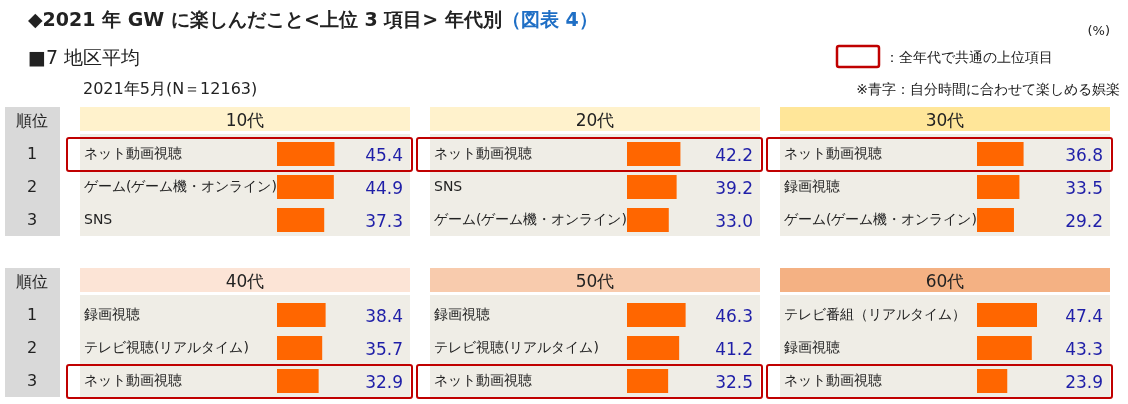 Image resolution: width=1128 pixels, height=404 pixels. I want to click on data-label: 37.3, so click(384, 221).